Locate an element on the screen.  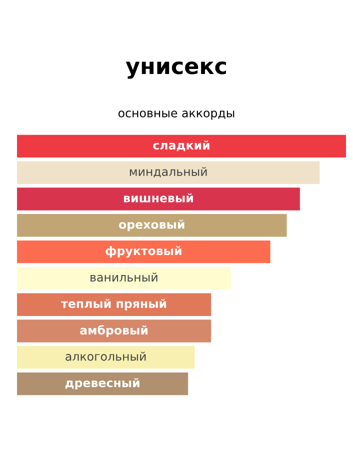
y-tick-label: ореховый is located at coordinates (151, 226).